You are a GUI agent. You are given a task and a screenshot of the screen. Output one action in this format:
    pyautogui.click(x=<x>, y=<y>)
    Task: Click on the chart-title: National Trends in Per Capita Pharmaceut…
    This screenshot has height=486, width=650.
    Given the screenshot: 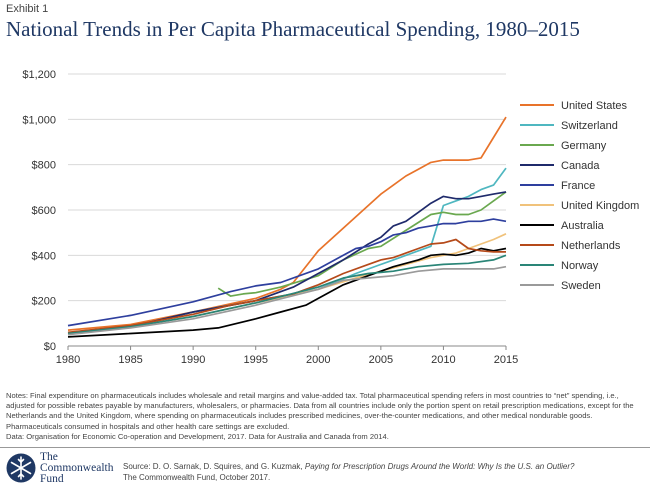 What is the action you would take?
    pyautogui.click(x=293, y=29)
    